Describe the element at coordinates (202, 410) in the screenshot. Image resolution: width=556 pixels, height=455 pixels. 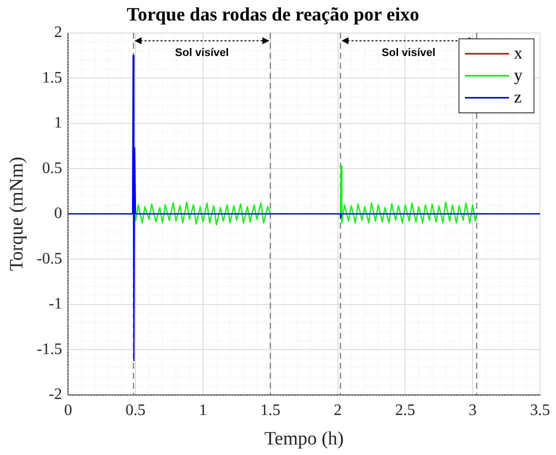
I see `x-tick-label: 1` at that location.